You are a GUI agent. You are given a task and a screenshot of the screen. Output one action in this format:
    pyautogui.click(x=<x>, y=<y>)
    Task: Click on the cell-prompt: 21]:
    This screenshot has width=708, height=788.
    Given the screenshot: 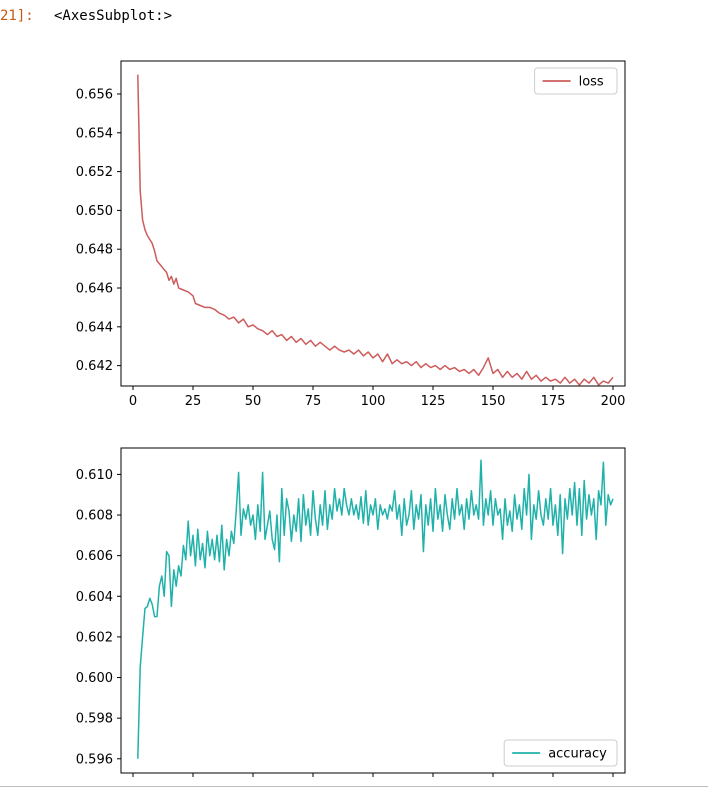 What is the action you would take?
    pyautogui.click(x=17, y=16)
    